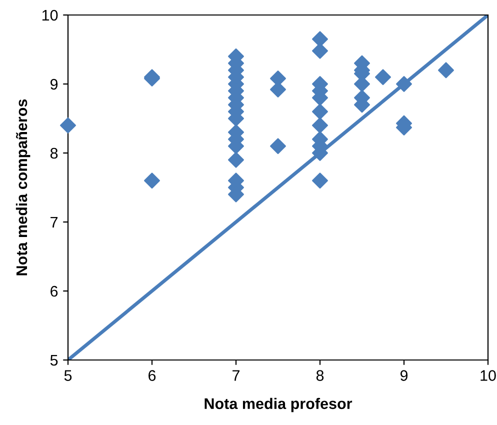  Describe the element at coordinates (404, 375) in the screenshot. I see `x-tick-label: 9` at that location.